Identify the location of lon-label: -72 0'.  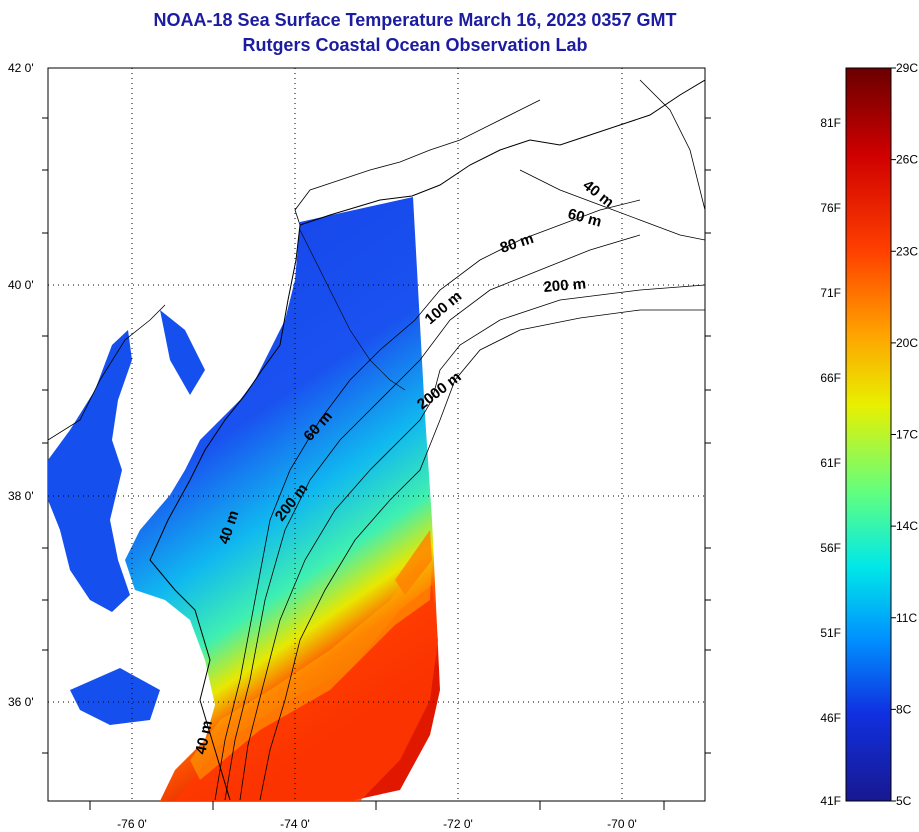
(458, 824).